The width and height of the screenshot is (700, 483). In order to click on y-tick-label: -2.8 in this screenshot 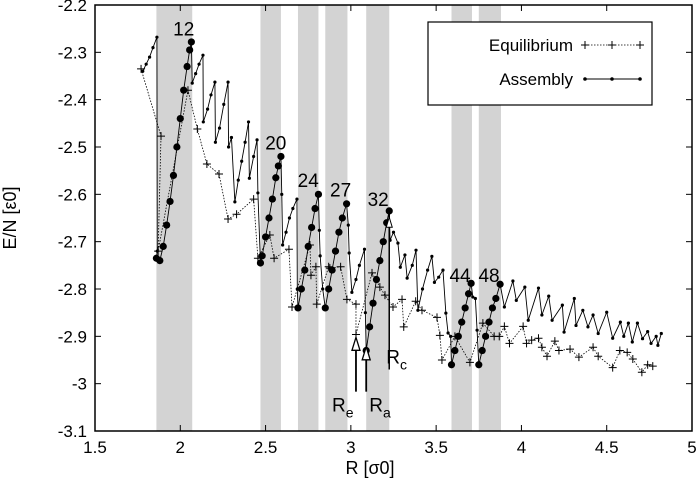, I will do `click(72, 289)`.